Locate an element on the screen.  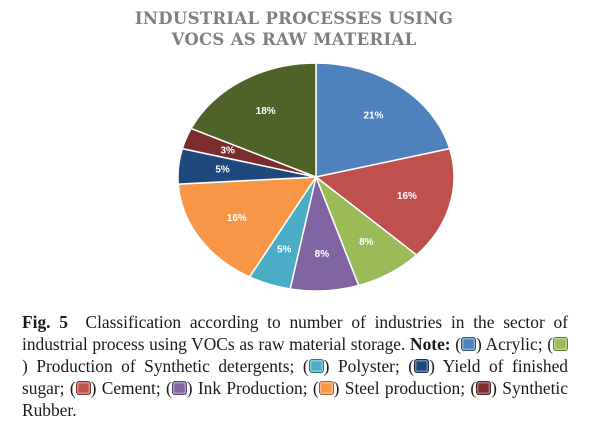
pie-slice-label-6: 5% is located at coordinates (222, 169).